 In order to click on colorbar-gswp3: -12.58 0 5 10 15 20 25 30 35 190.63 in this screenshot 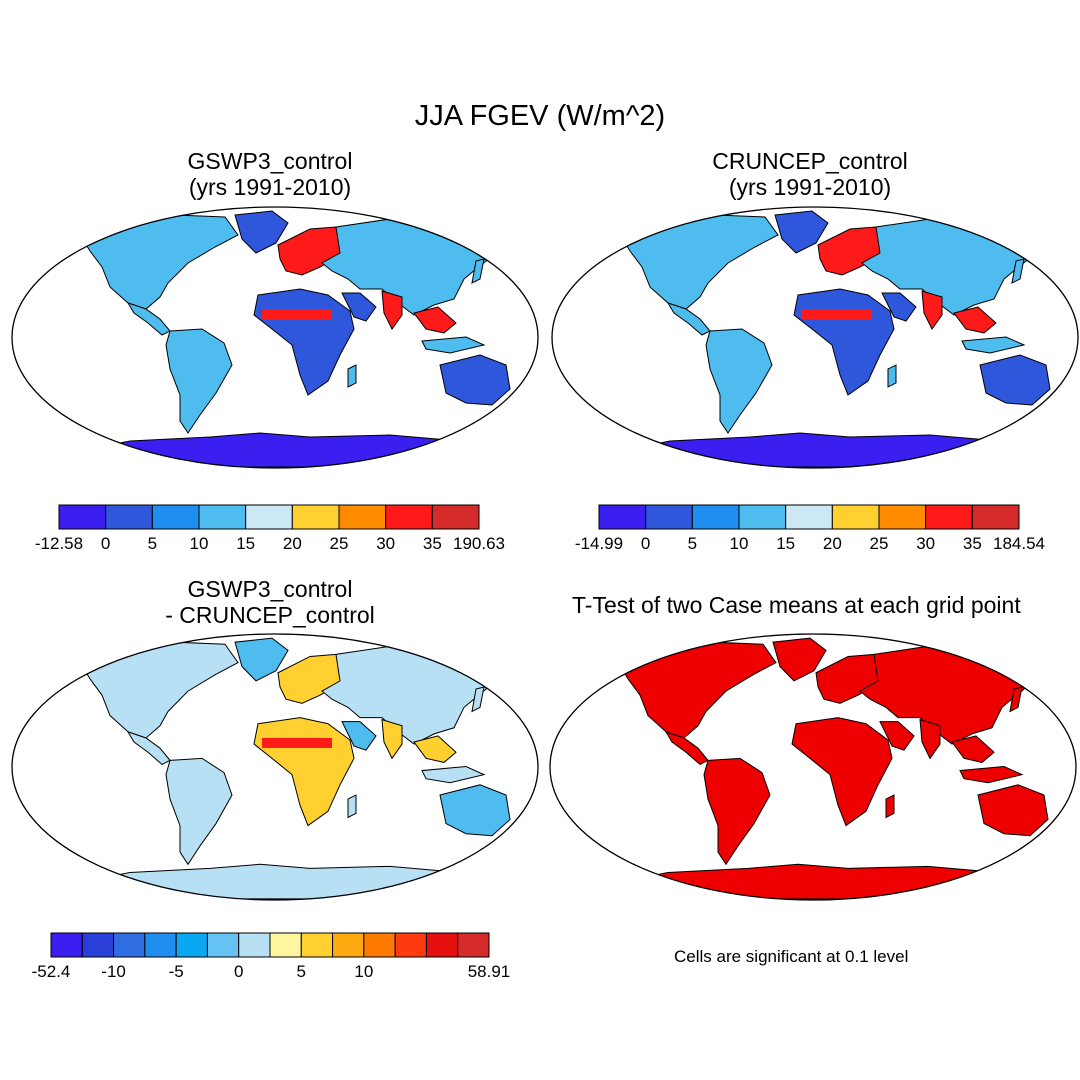, I will do `click(270, 528)`.